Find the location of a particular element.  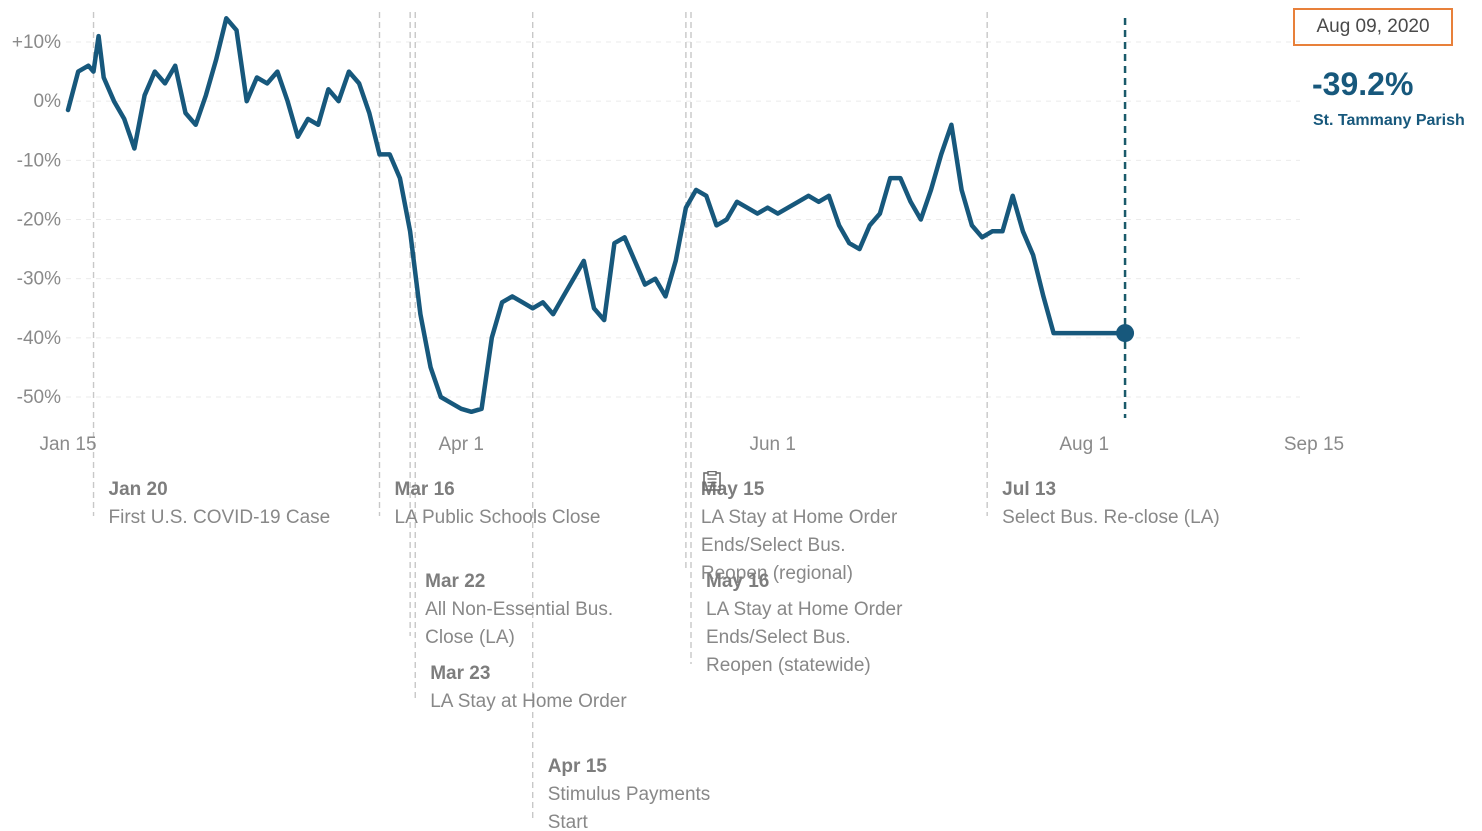

y-tick-label: -10% is located at coordinates (39, 160).